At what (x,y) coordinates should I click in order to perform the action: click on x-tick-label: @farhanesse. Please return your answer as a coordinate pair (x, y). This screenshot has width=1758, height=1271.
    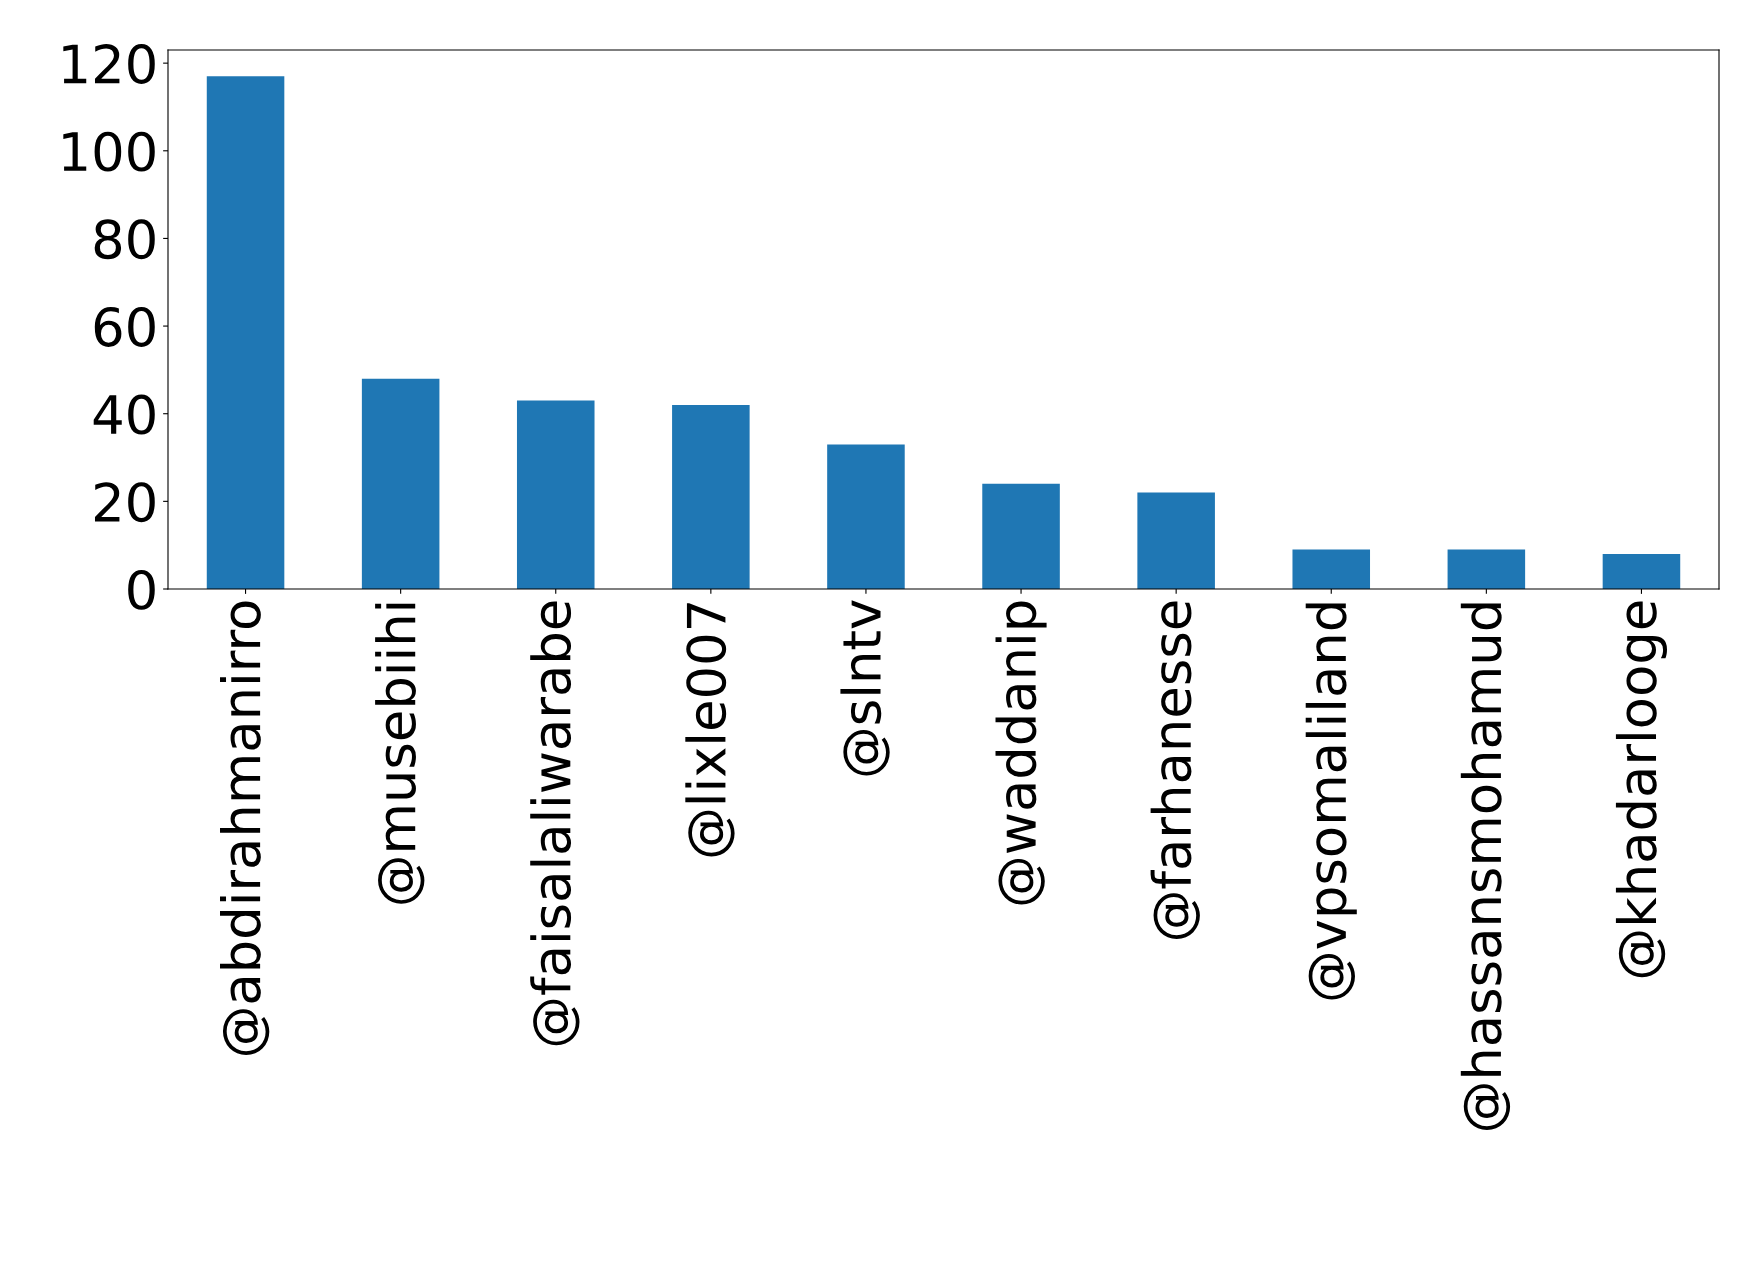
    Looking at the image, I should click on (1175, 770).